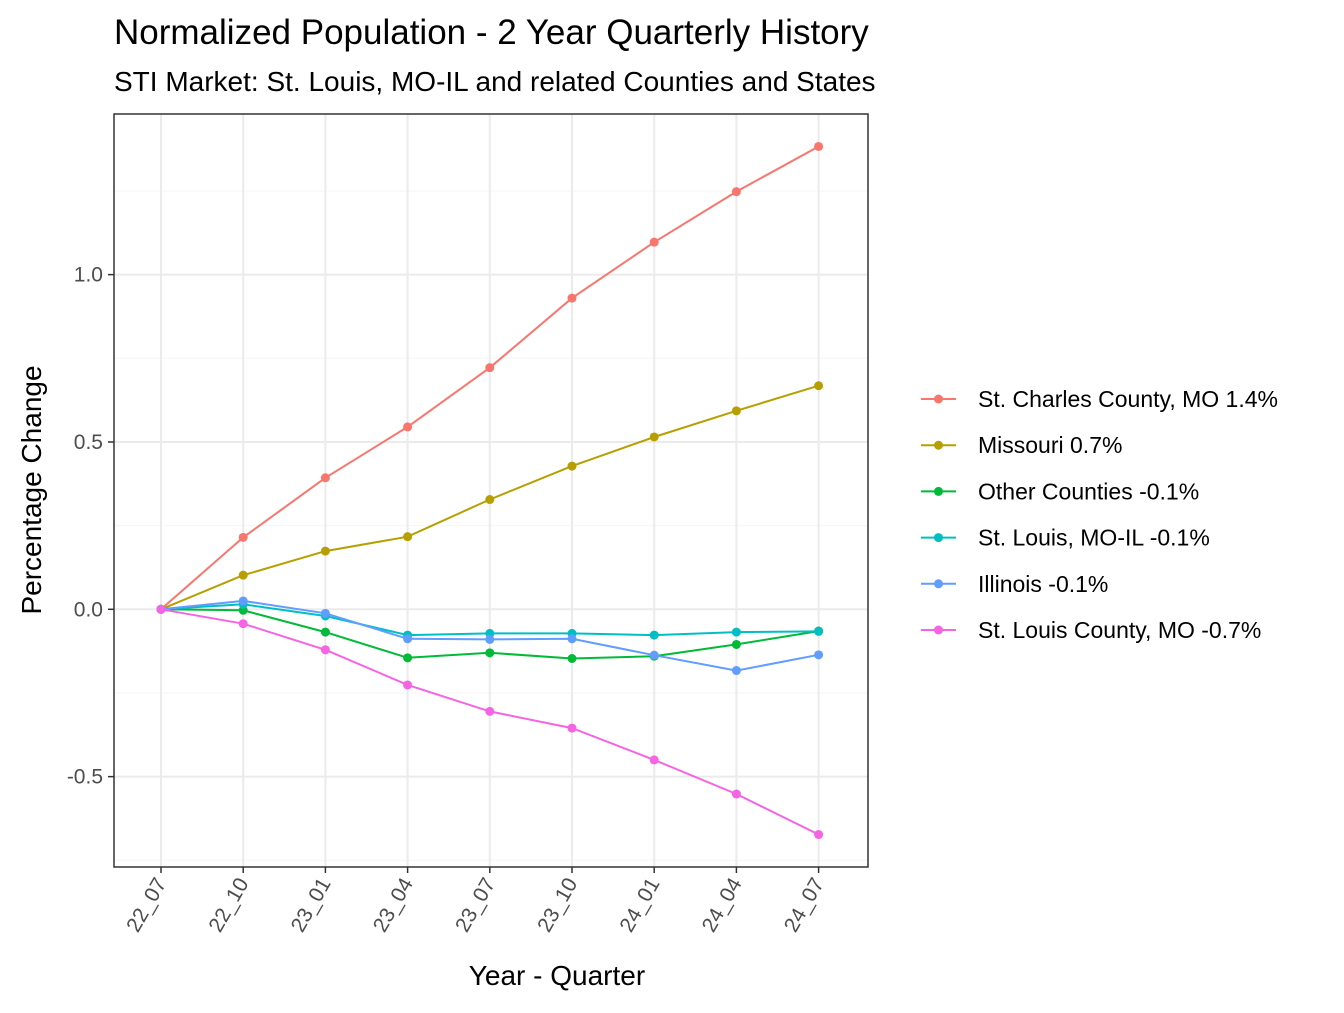 The width and height of the screenshot is (1344, 1013). Describe the element at coordinates (88, 609) in the screenshot. I see `y-tick-label: 0.0` at that location.